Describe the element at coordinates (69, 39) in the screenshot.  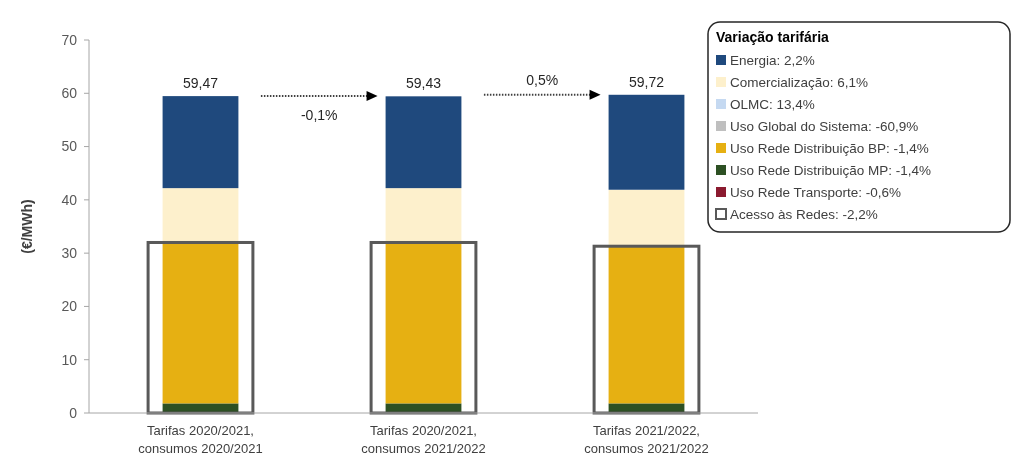
I see `y-tick-label: 70` at that location.